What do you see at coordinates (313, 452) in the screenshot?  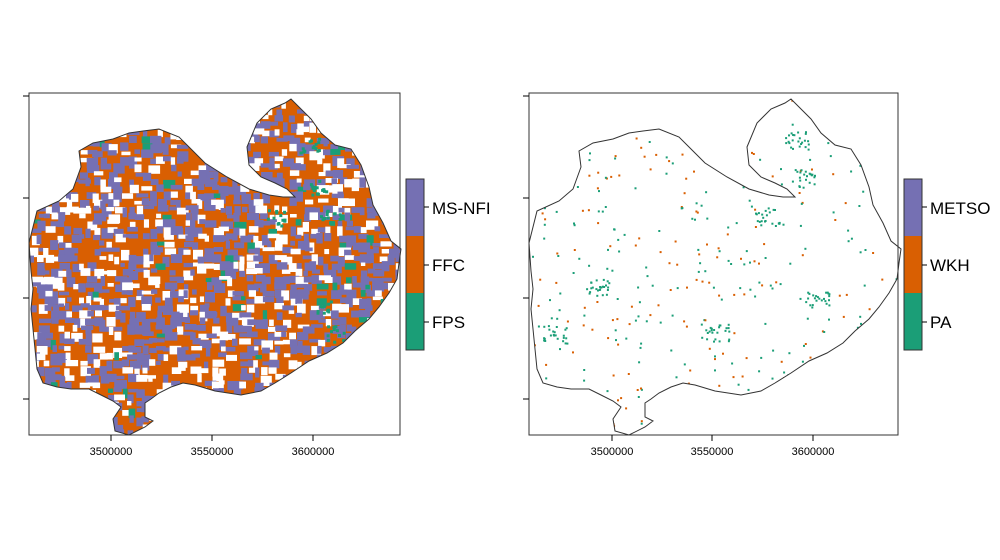 I see `left-x-tick-label: 3600000` at bounding box center [313, 452].